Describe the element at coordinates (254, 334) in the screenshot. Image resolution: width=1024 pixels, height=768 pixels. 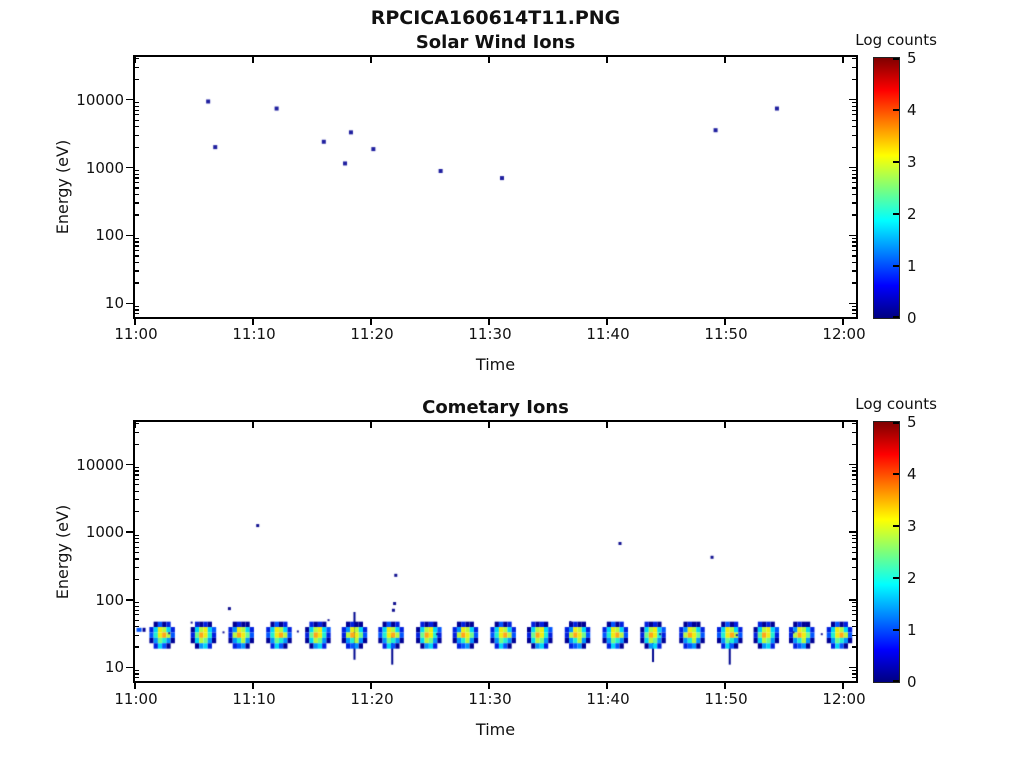
I see `x-tick-label: 11:10` at that location.